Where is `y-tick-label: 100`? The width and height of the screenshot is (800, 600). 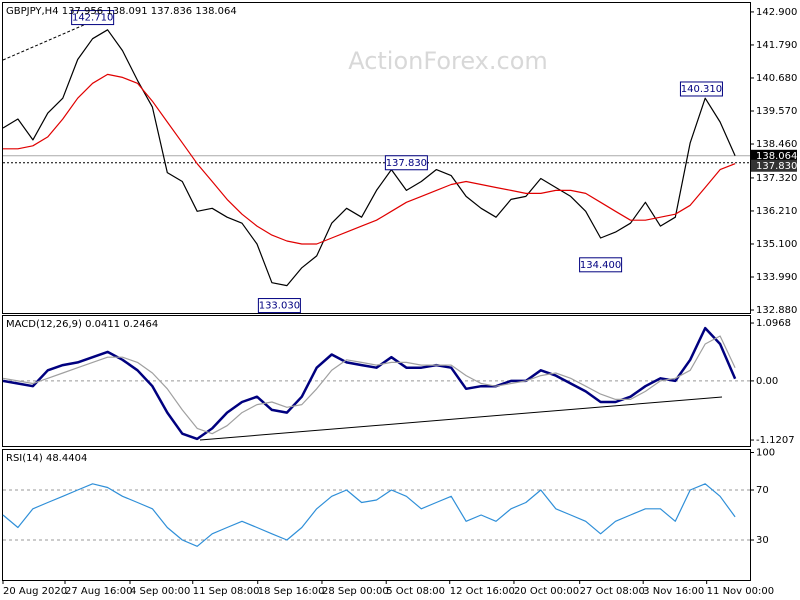
y-tick-label: 100 is located at coordinates (765, 453).